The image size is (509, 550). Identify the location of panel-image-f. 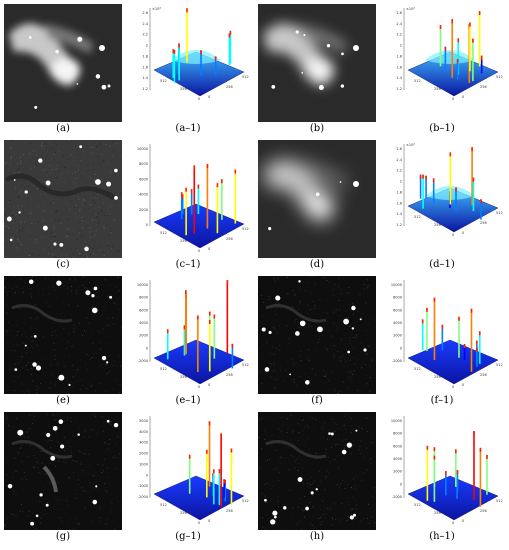
(317, 335).